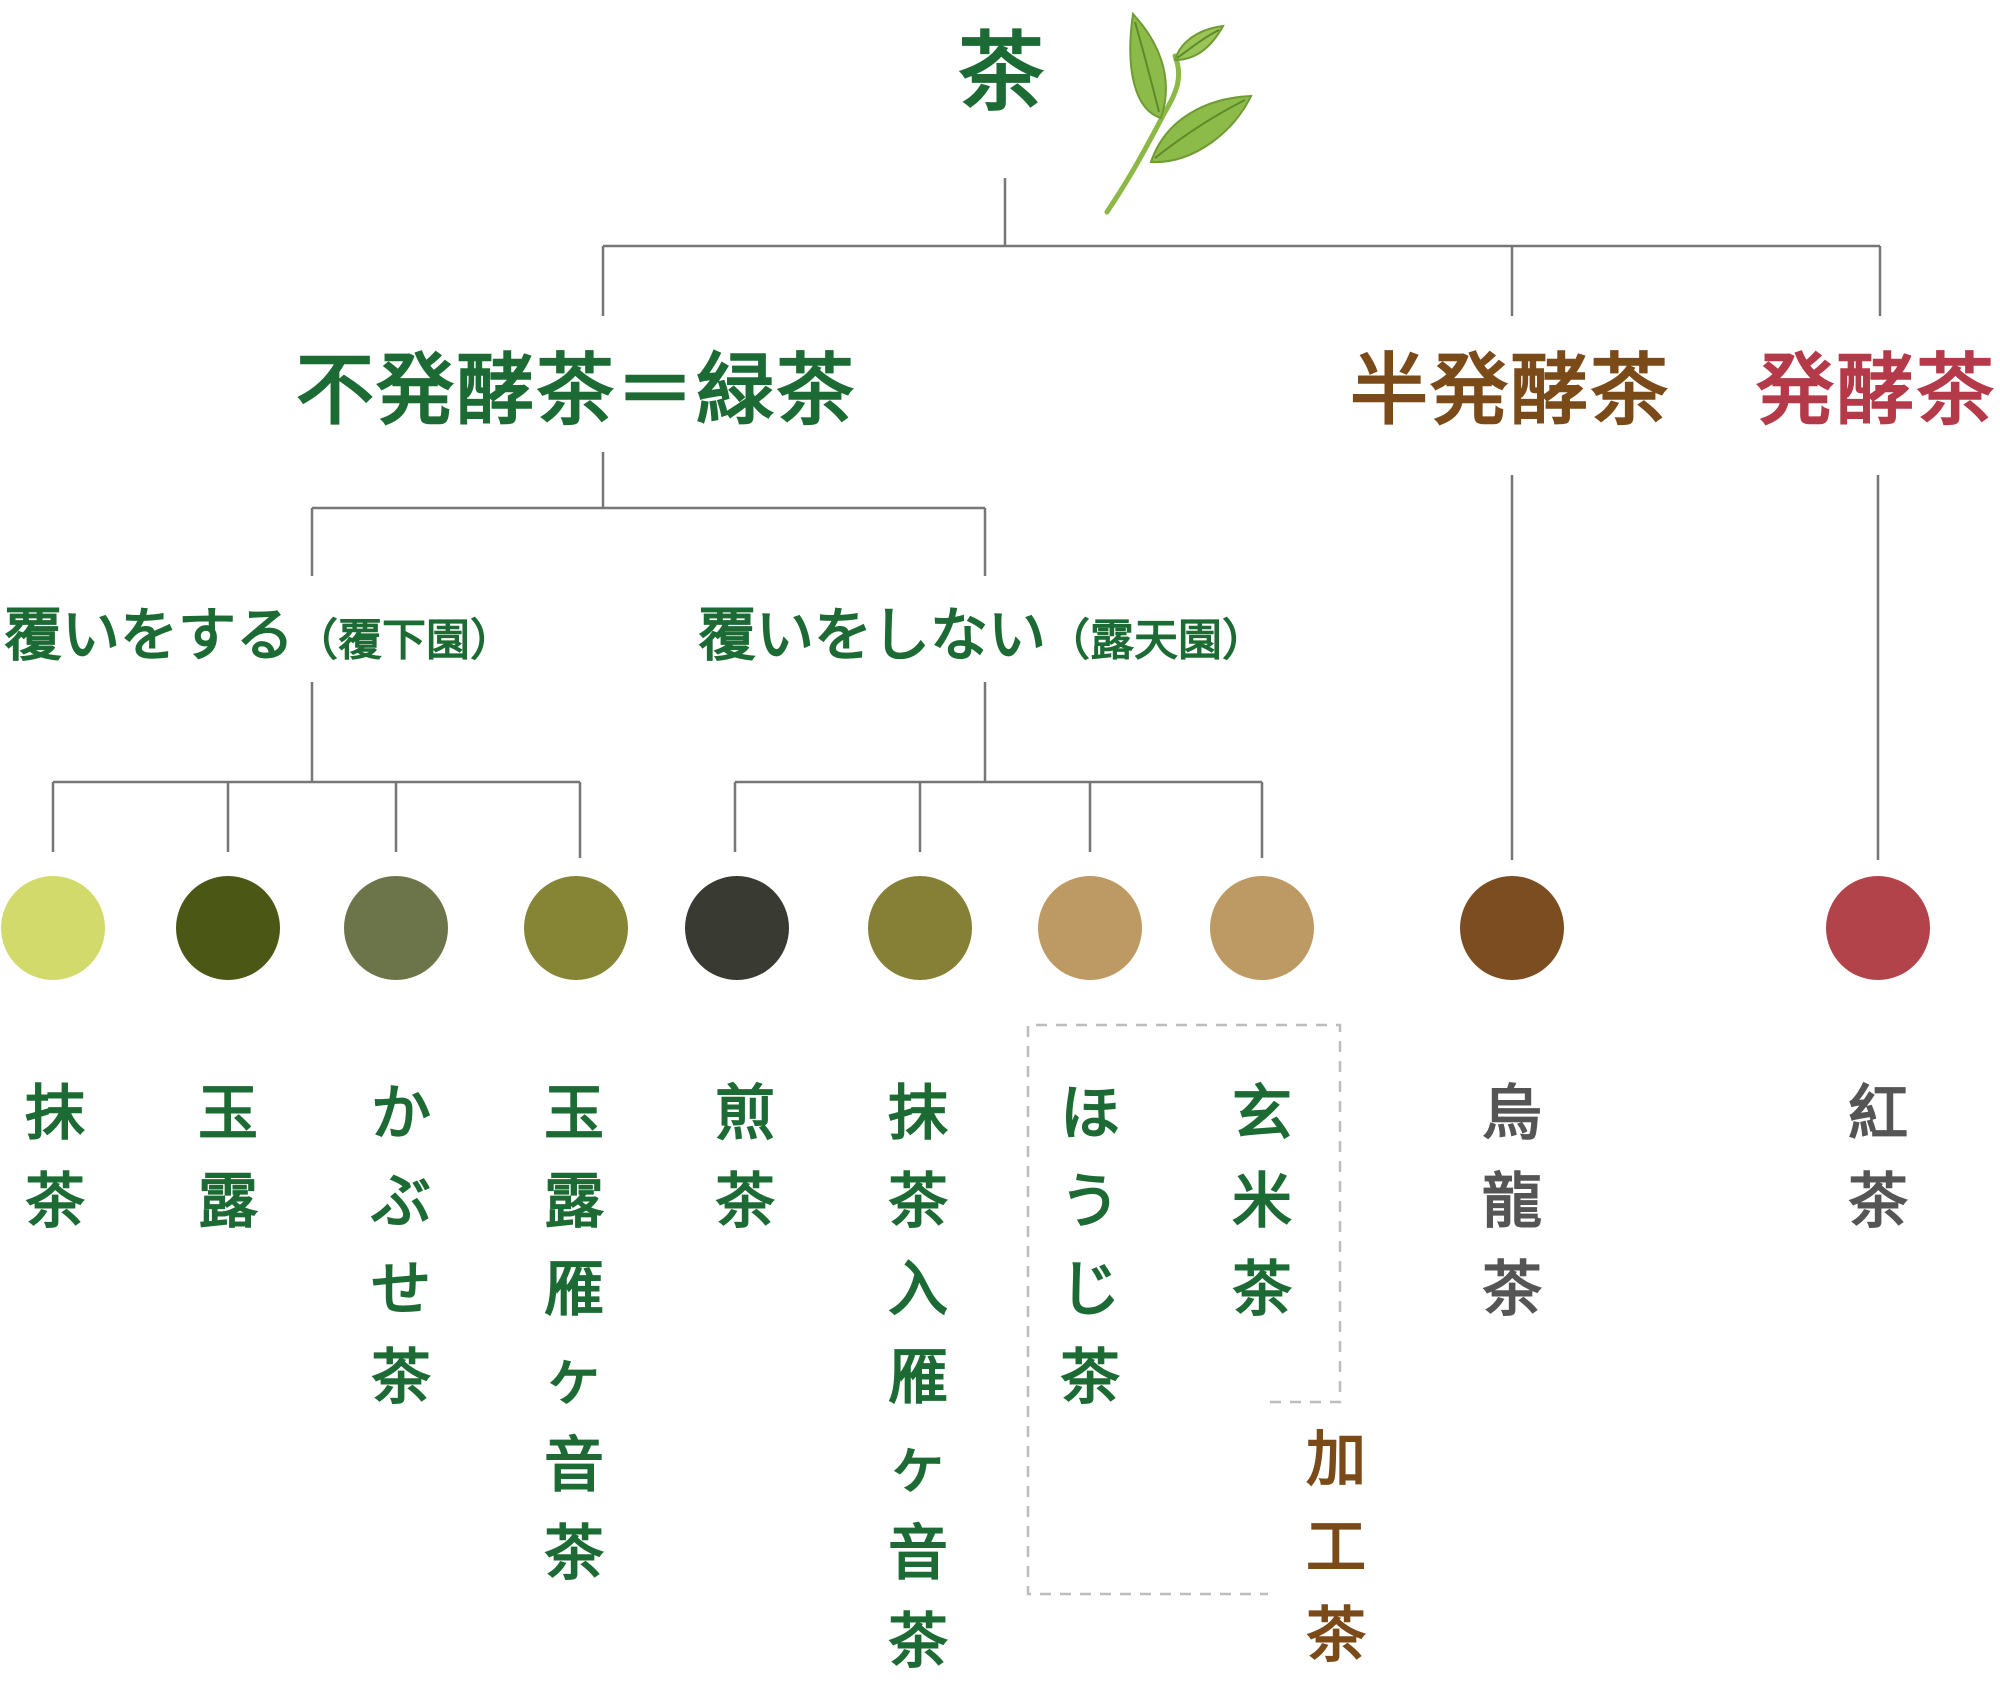  I want to click on tea-name-genmaicha: 玄米茶, so click(1262, 1202).